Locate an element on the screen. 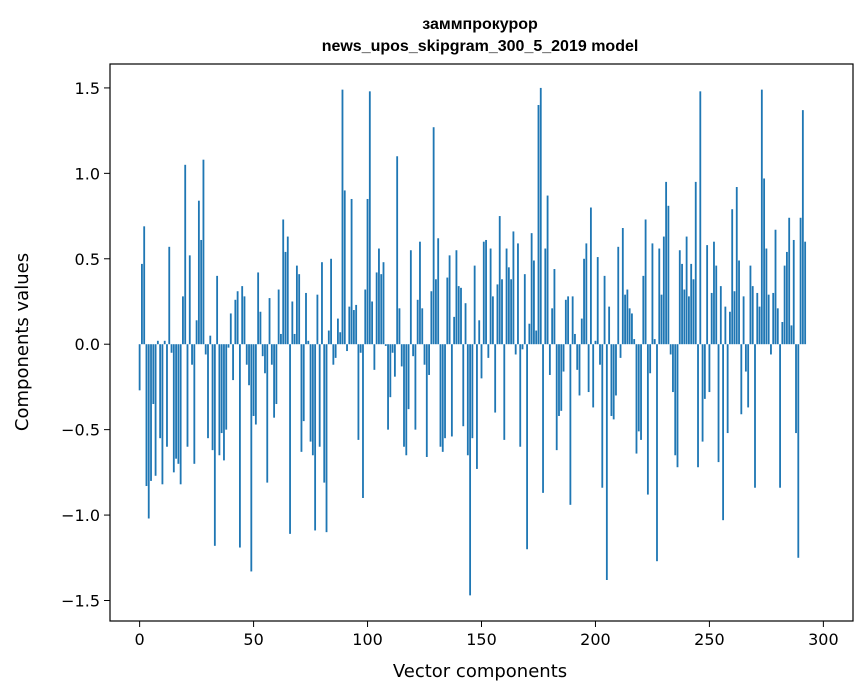  y-axis: −1.5 −1.0 −0.5 0.0 0.5 1.0 1.5 is located at coordinates (85, 344).